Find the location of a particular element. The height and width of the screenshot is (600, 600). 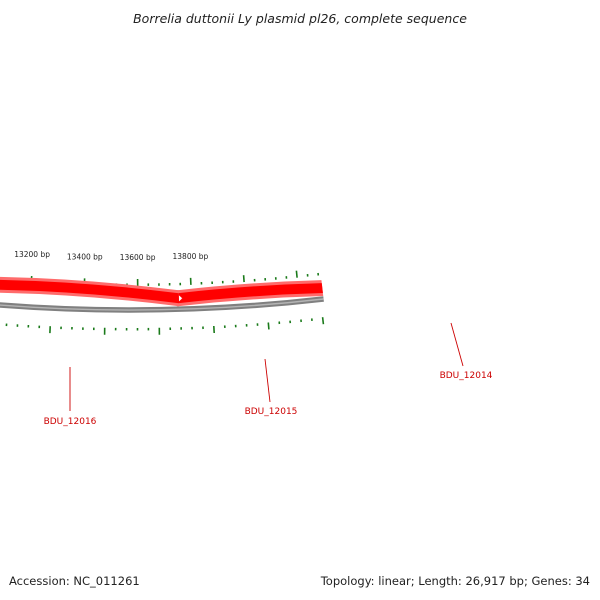

gene-track is located at coordinates (162, 291).